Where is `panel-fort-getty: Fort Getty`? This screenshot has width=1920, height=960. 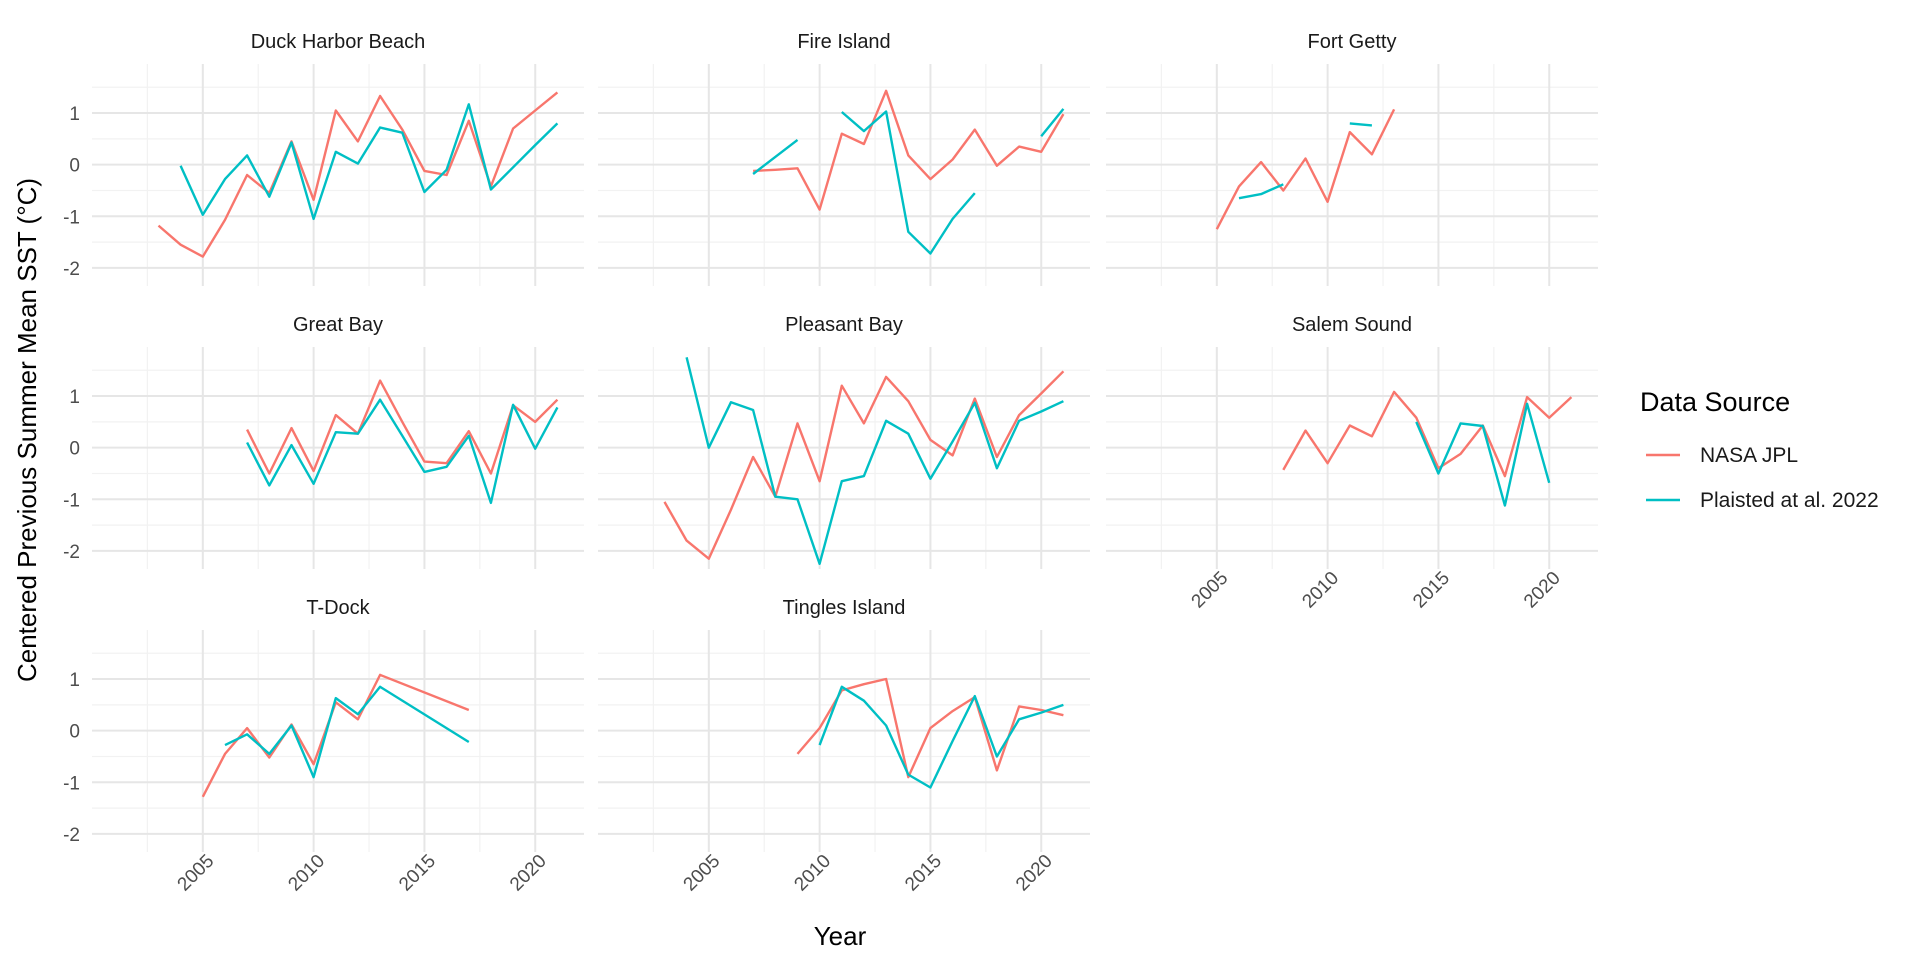
panel-fort-getty: Fort Getty is located at coordinates (1352, 158).